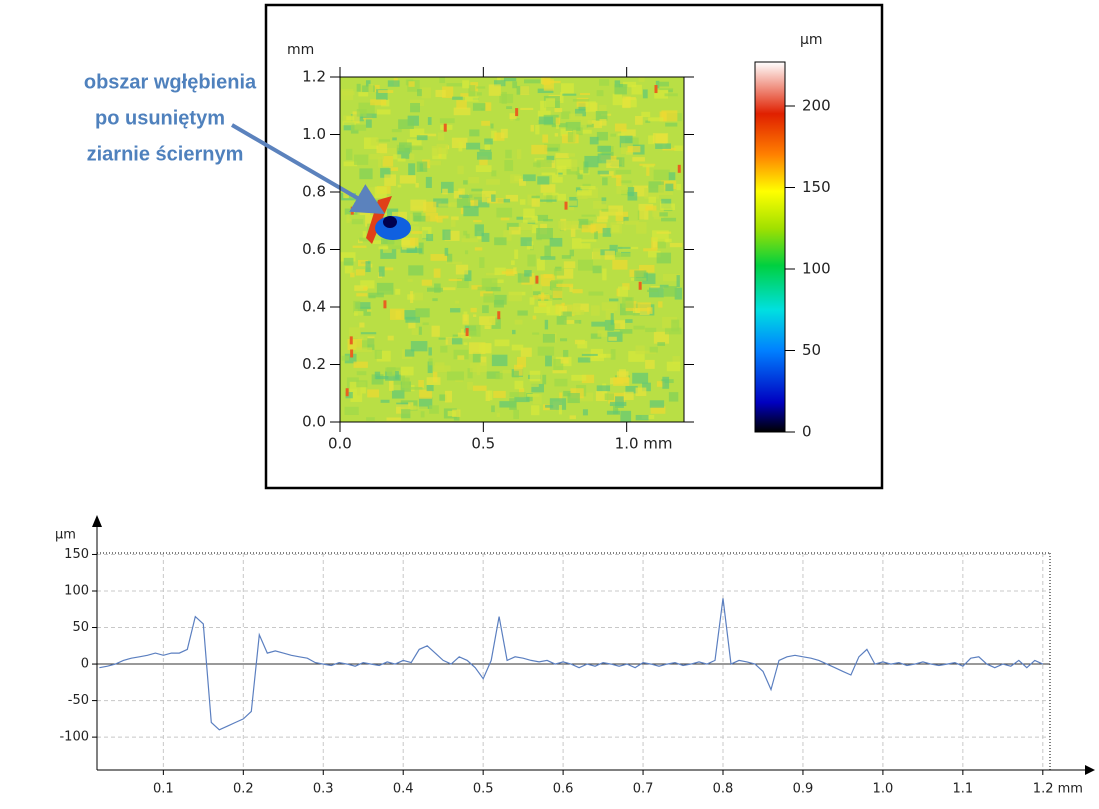 Image resolution: width=1099 pixels, height=809 pixels. What do you see at coordinates (165, 154) in the screenshot?
I see `annotation: ziarnie ściernym` at bounding box center [165, 154].